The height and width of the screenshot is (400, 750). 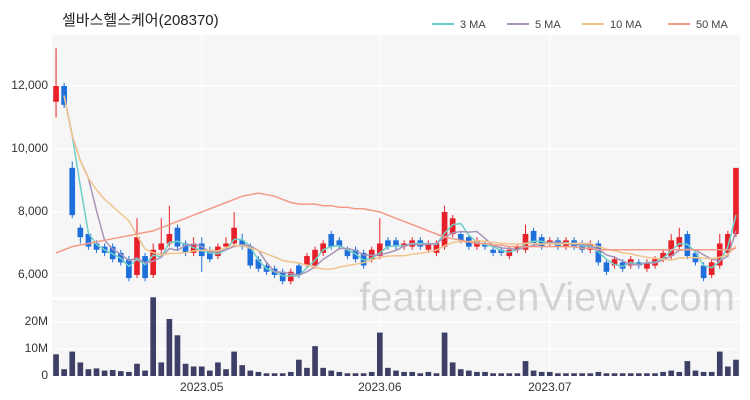 I want to click on y-tick-label: 8,000, so click(x=33, y=211).